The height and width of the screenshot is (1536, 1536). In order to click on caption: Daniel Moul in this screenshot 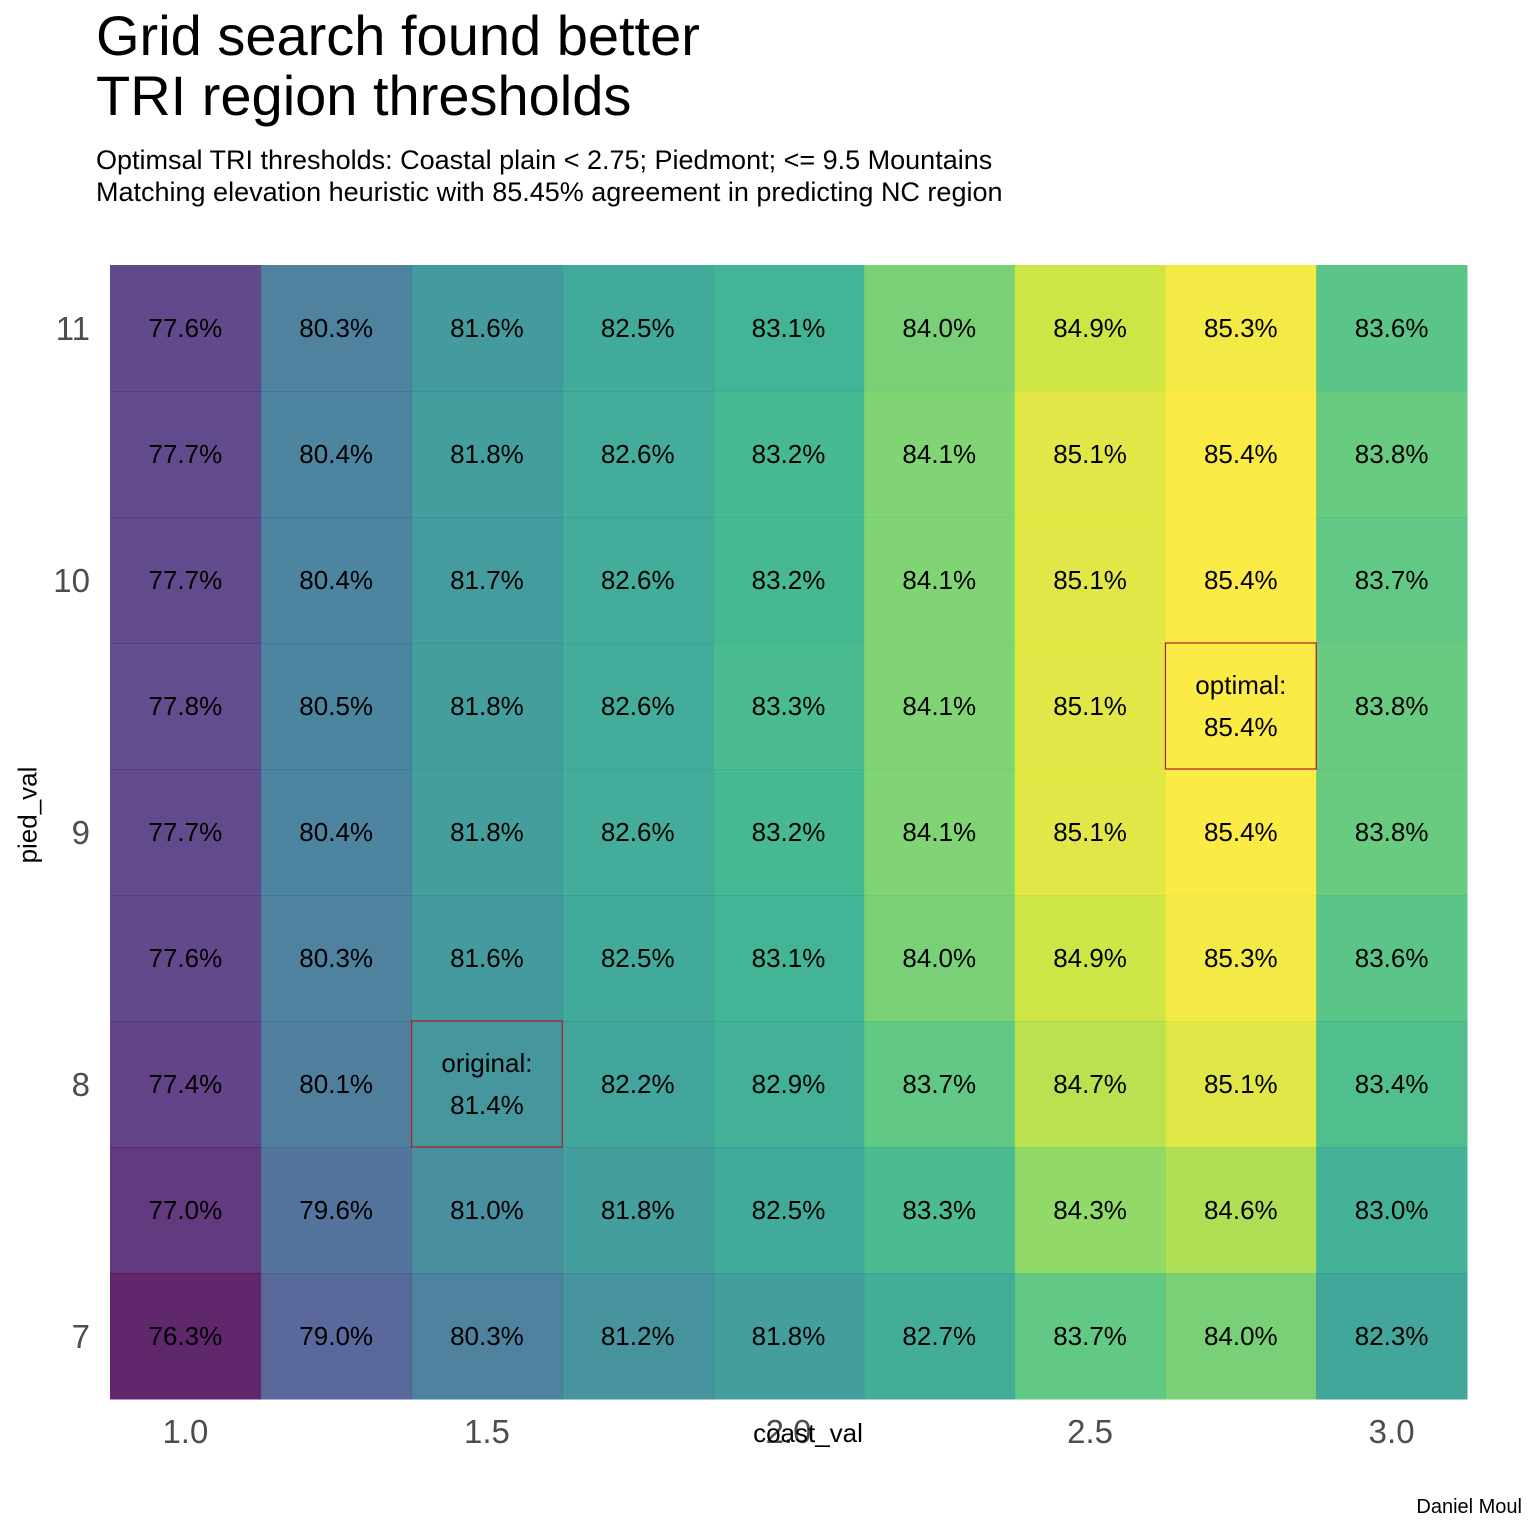, I will do `click(1469, 1507)`.